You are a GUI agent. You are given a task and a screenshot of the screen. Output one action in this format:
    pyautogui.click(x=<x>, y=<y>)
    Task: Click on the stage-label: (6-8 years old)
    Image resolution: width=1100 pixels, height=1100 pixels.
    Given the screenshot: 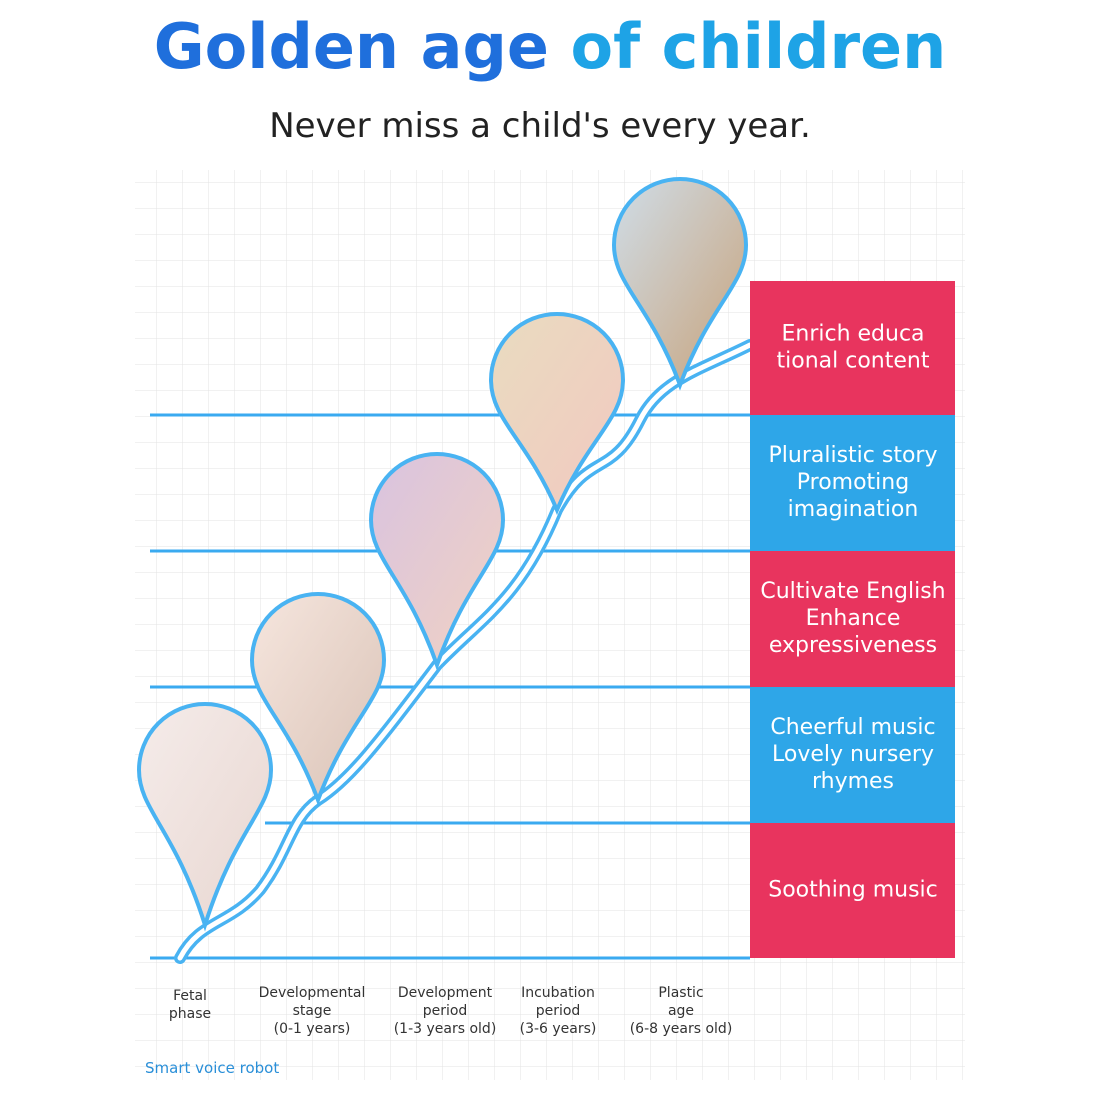 What is the action you would take?
    pyautogui.click(x=681, y=1029)
    